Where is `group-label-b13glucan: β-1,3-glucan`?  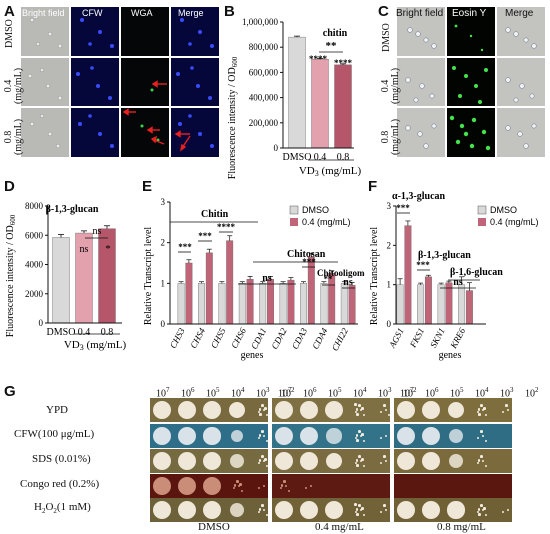 group-label-b13glucan: β-1,3-glucan is located at coordinates (444, 255).